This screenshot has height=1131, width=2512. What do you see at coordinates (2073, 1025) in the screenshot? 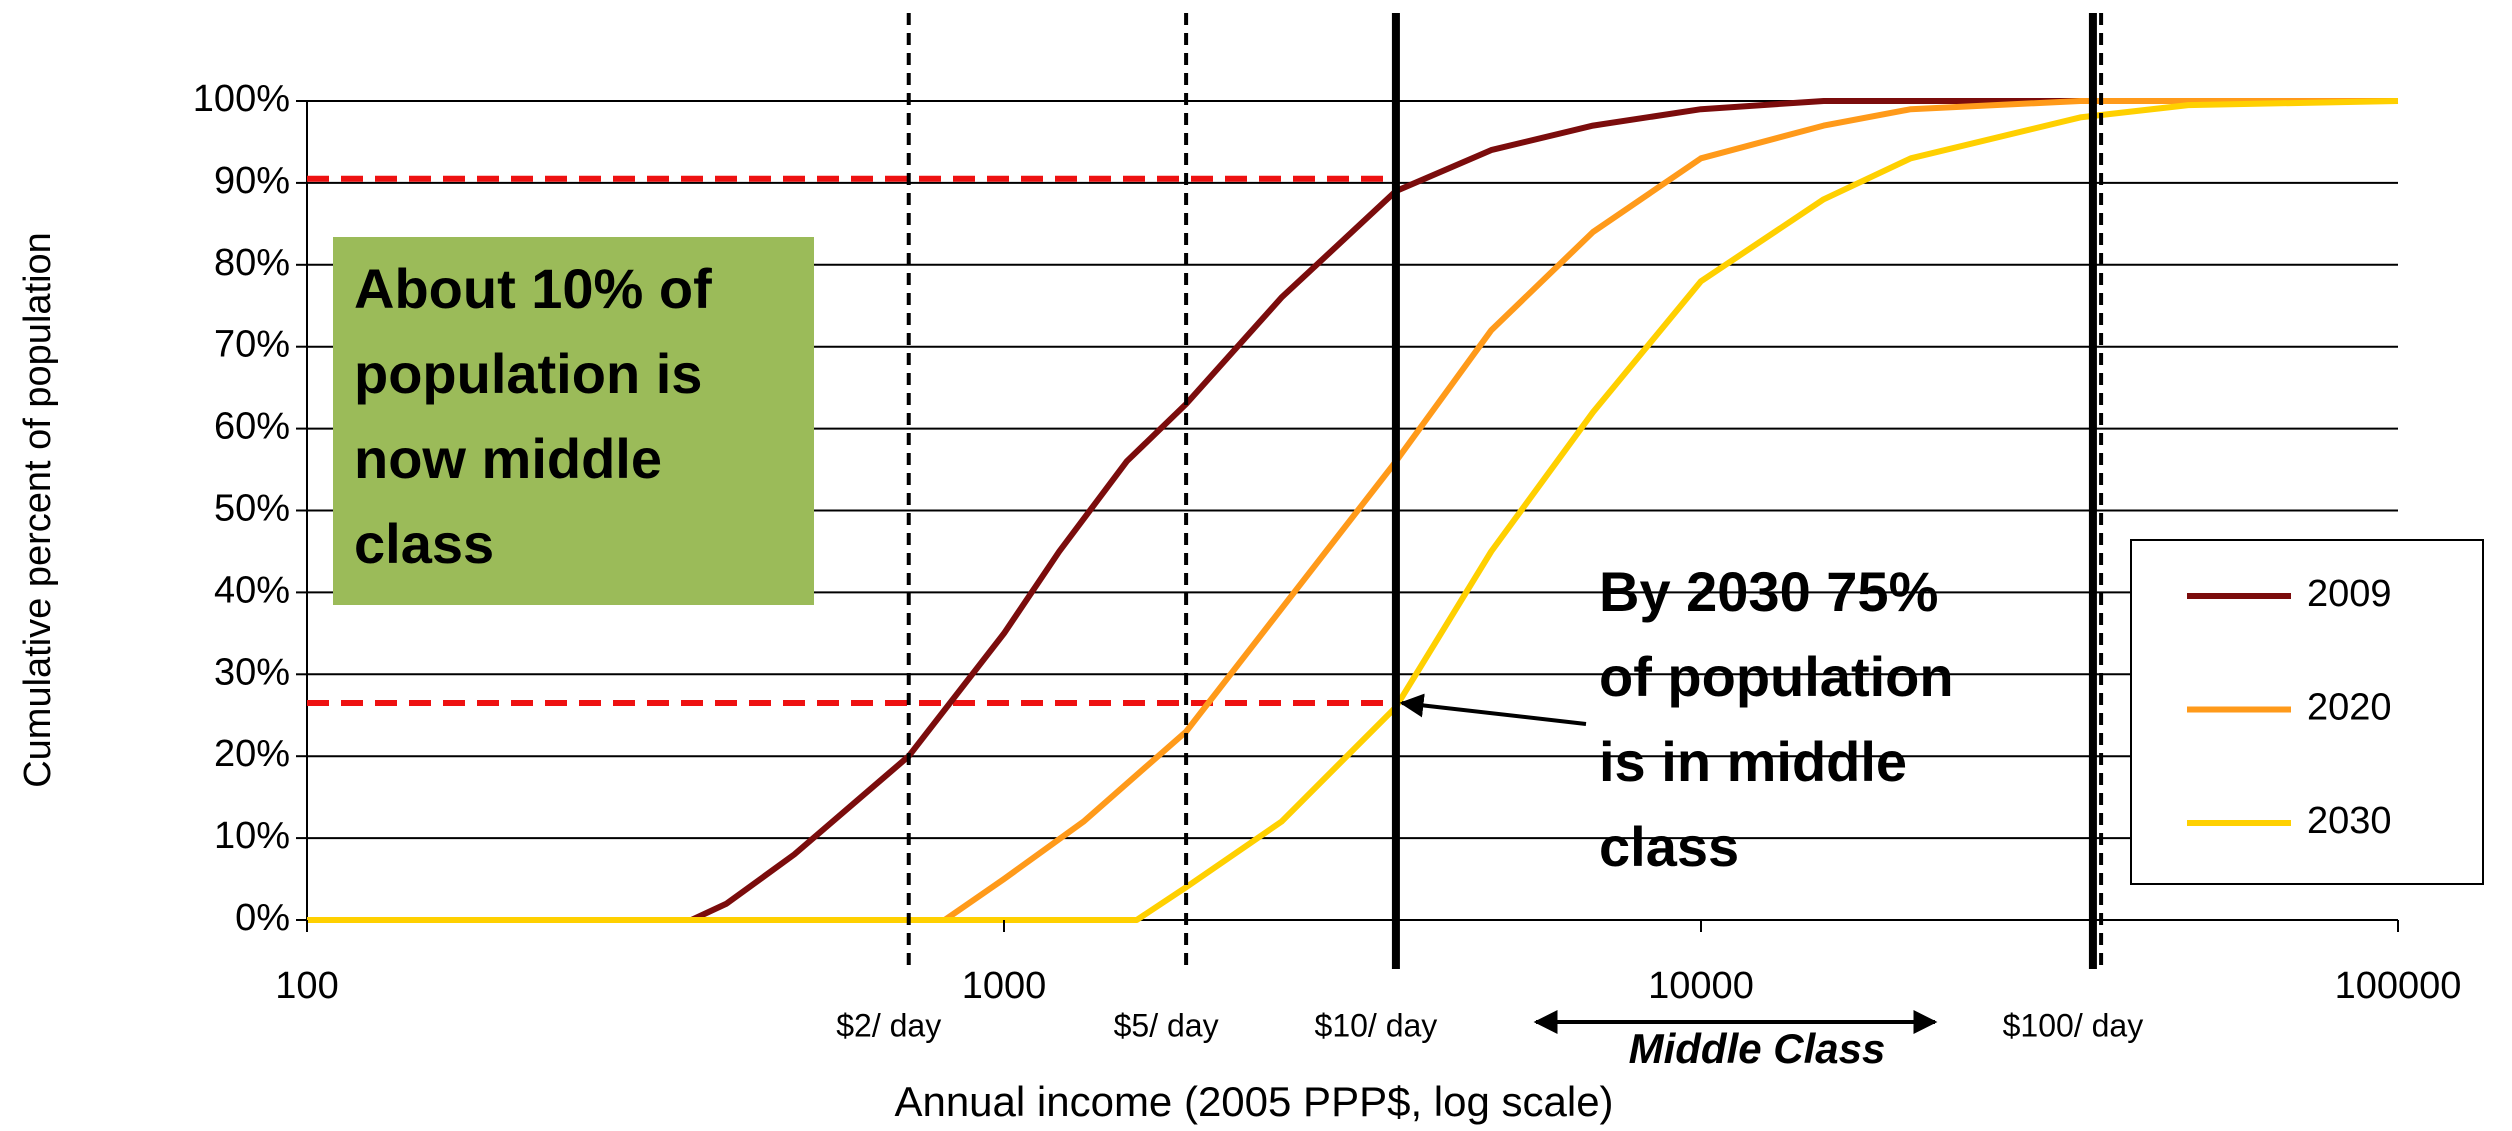
I see `reference-label: $100/ day` at bounding box center [2073, 1025].